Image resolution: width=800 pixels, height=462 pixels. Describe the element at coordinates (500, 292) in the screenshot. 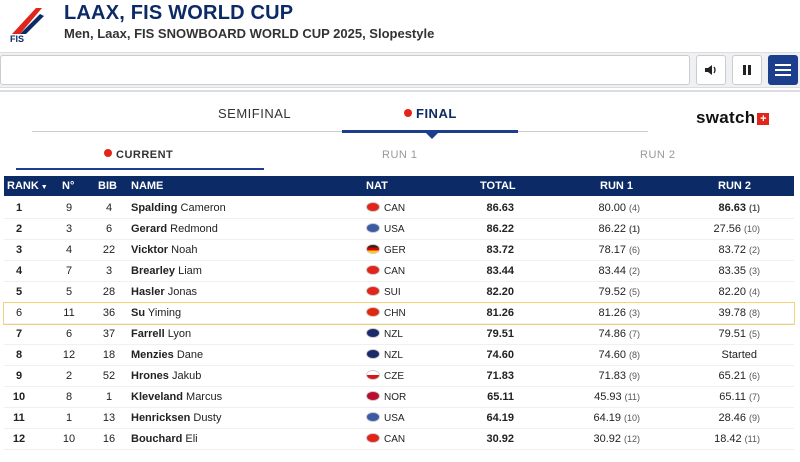

I see `total-cell: 82.20` at that location.